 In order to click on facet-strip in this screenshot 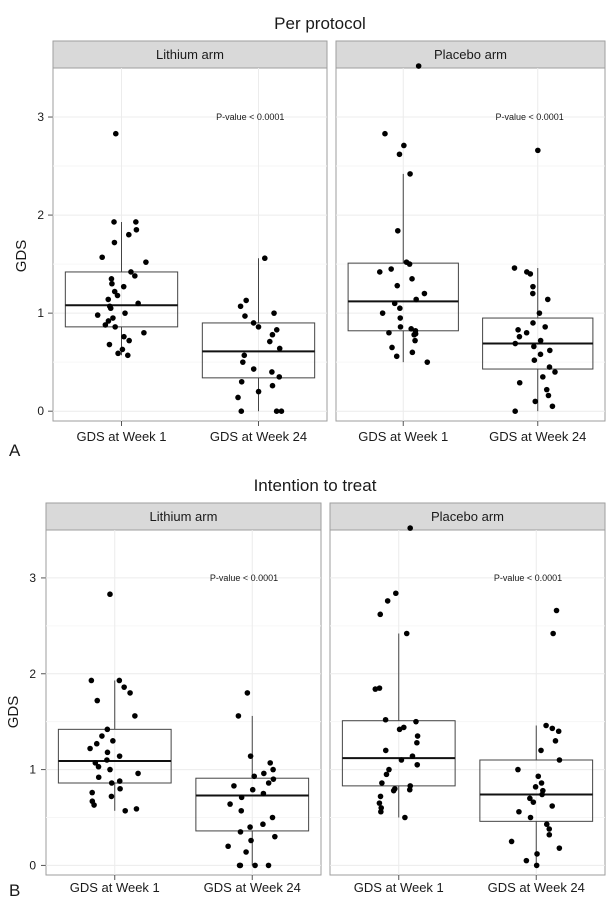, I will do `click(470, 54)`.